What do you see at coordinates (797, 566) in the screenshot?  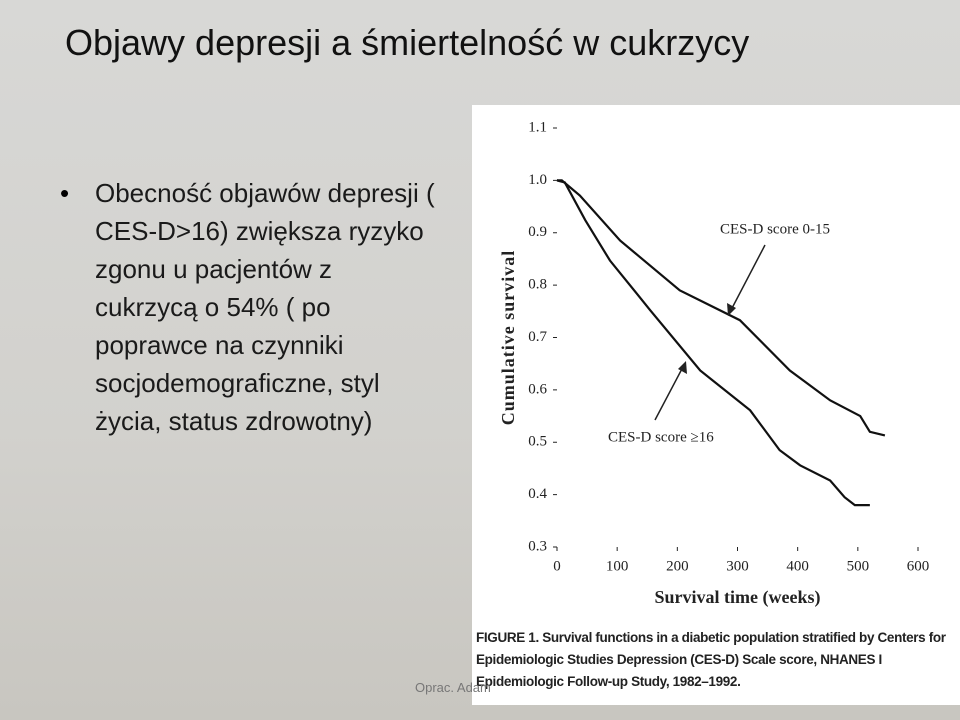 I see `x-tick-label: 400` at bounding box center [797, 566].